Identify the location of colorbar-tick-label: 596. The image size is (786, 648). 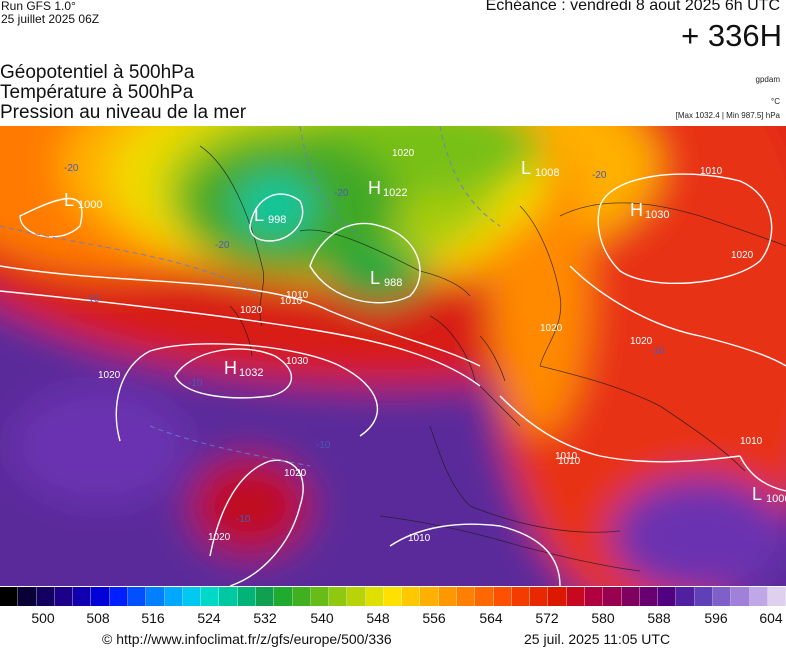
(716, 618).